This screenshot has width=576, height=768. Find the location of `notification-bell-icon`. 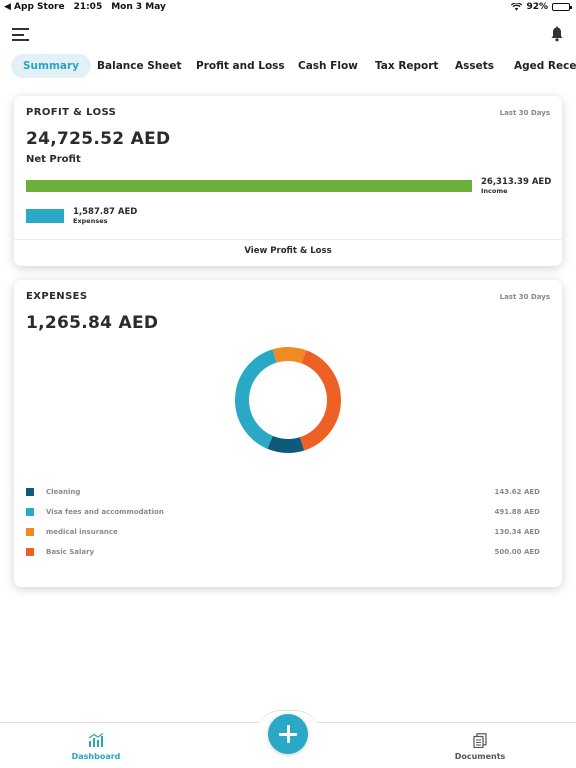

notification-bell-icon is located at coordinates (557, 34).